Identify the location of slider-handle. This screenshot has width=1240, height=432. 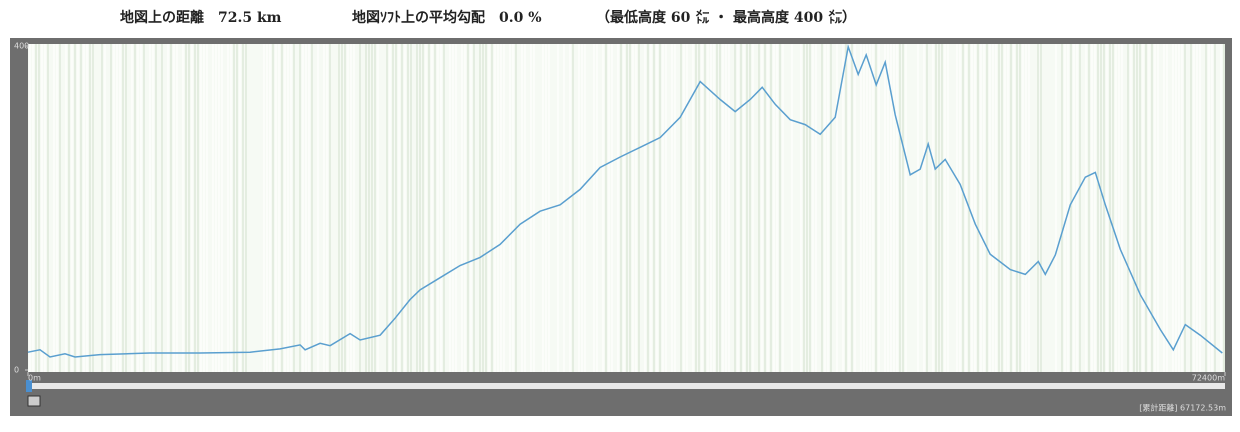
(29, 386).